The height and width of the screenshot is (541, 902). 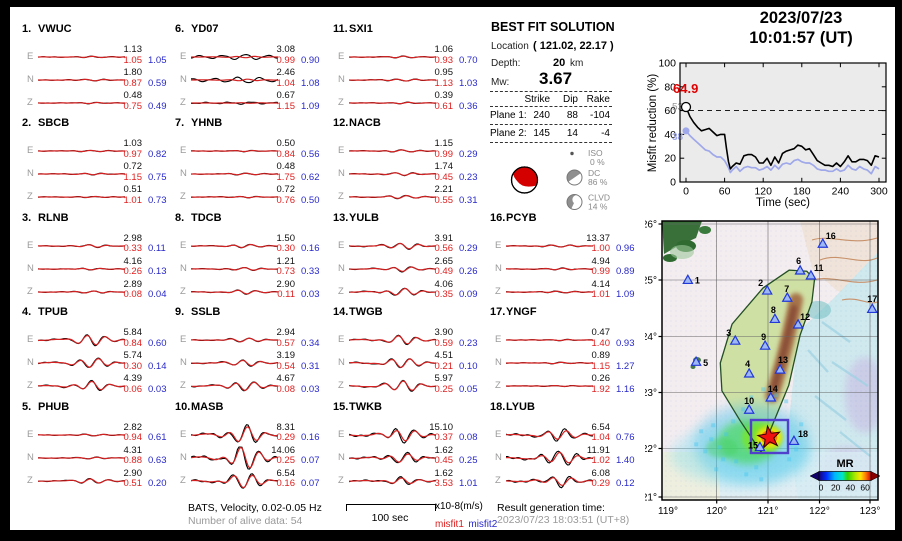 I want to click on station-number: 15., so click(x=341, y=406).